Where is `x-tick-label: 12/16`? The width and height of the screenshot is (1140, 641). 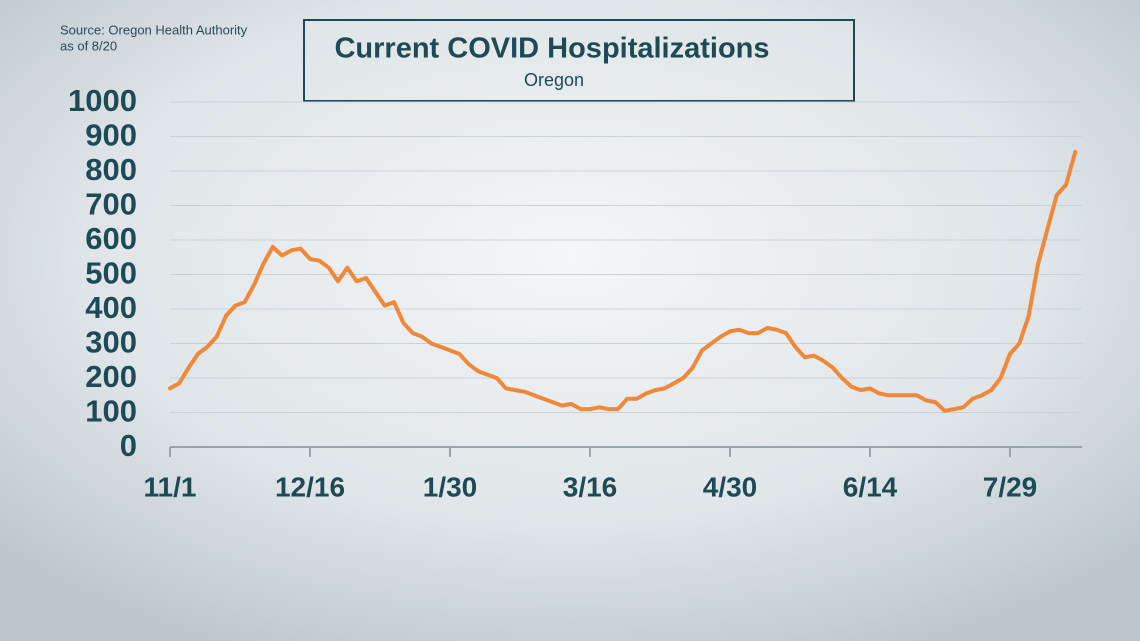 x-tick-label: 12/16 is located at coordinates (310, 486).